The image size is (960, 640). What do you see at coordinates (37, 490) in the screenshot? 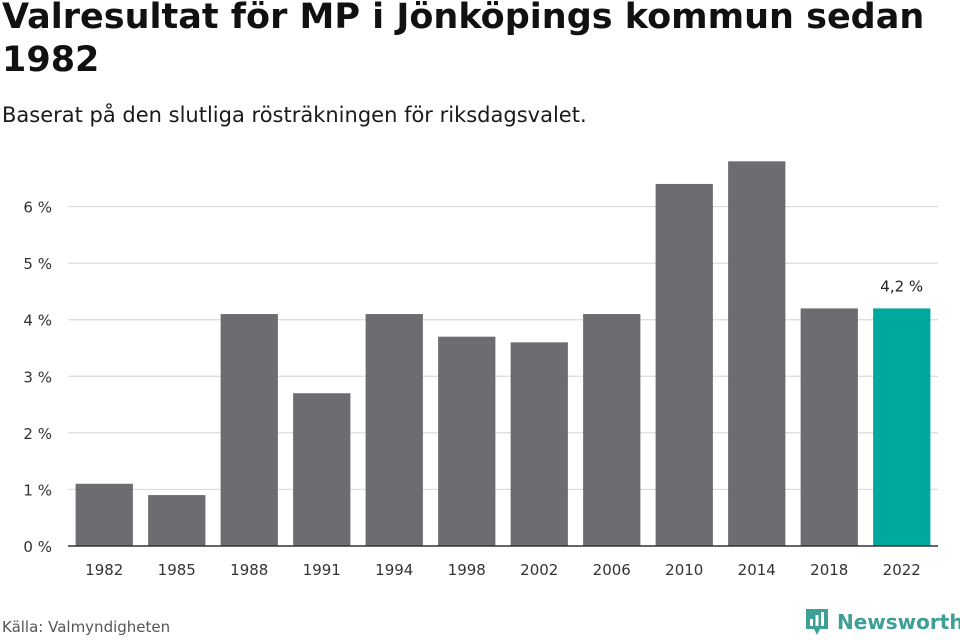
I see `y-tick-label: 1 %` at bounding box center [37, 490].